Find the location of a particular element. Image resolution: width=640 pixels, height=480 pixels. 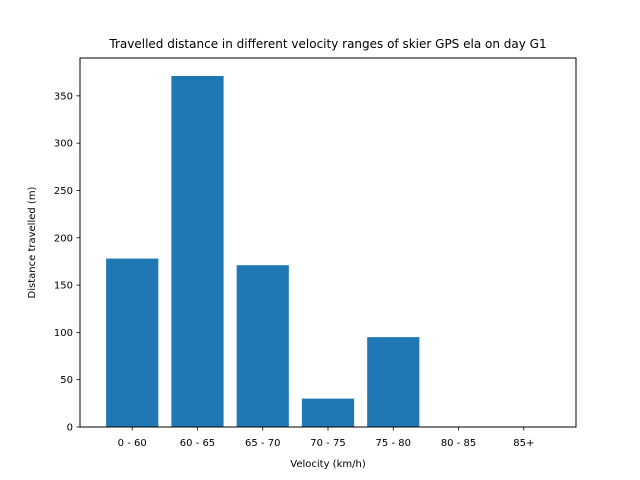

y-tick-label: 250 is located at coordinates (63, 191).